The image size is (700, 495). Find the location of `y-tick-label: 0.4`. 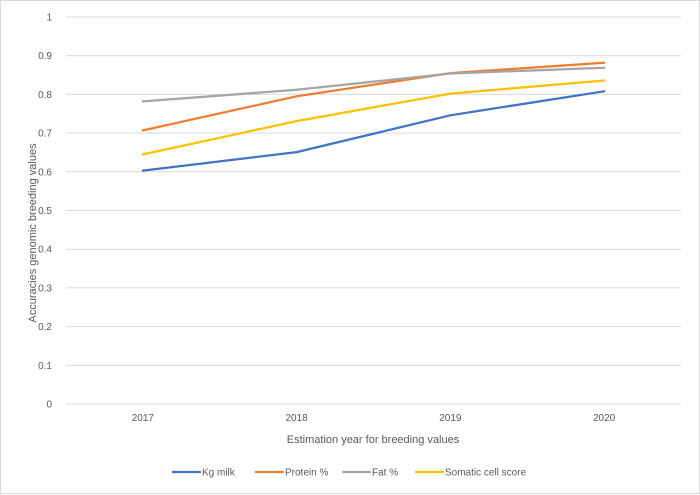

y-tick-label: 0.4 is located at coordinates (45, 250).